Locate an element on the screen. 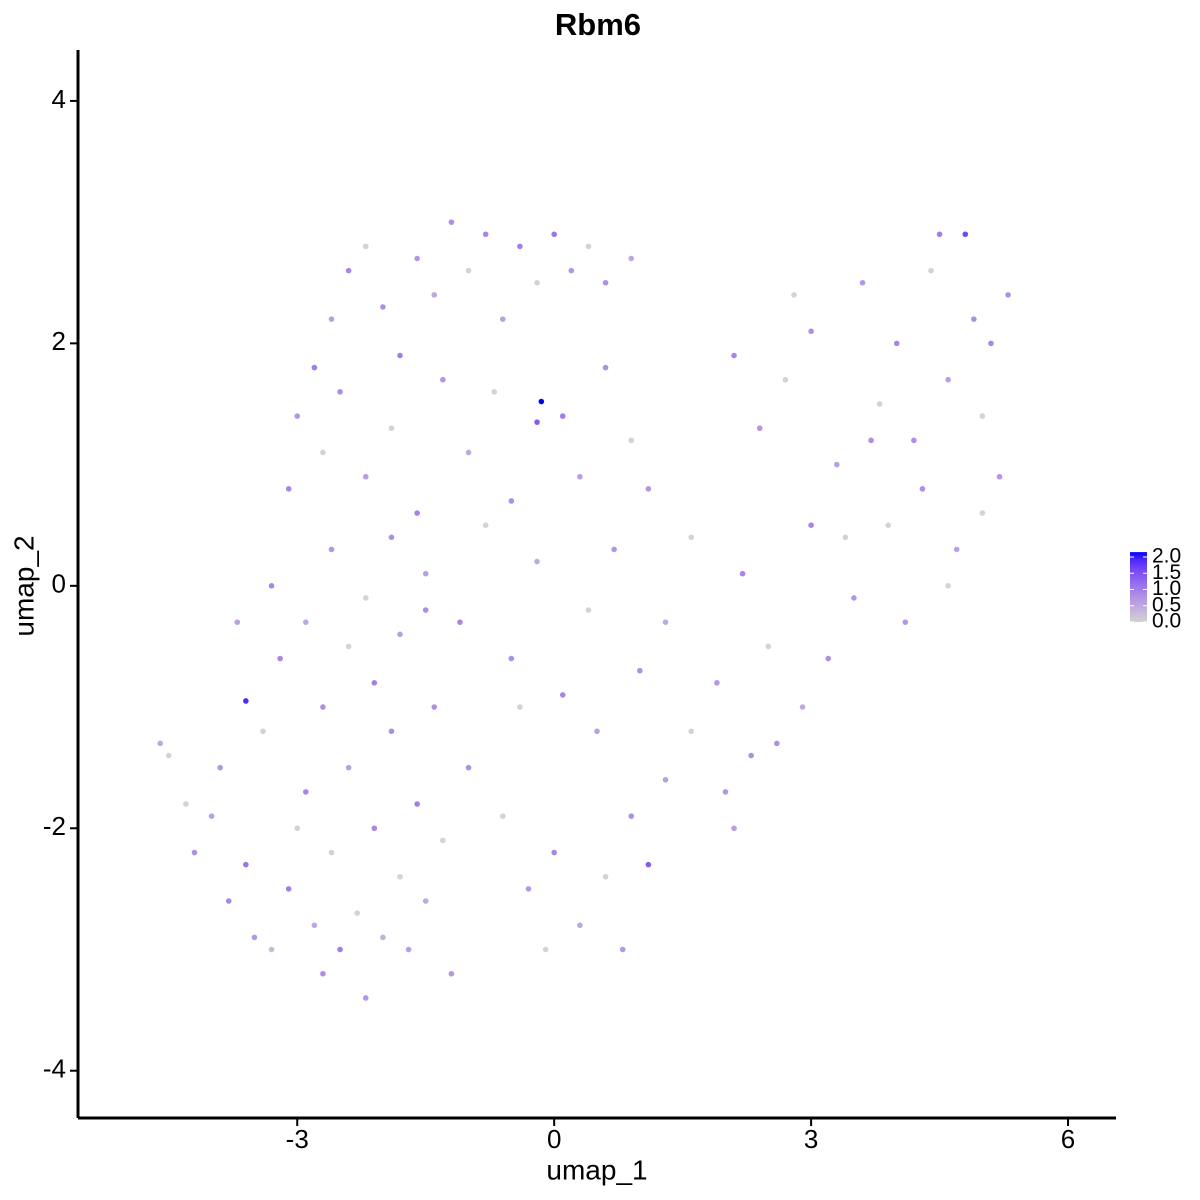 The image size is (1200, 1200). colorbar-tick-label: 0.5 is located at coordinates (1166, 604).